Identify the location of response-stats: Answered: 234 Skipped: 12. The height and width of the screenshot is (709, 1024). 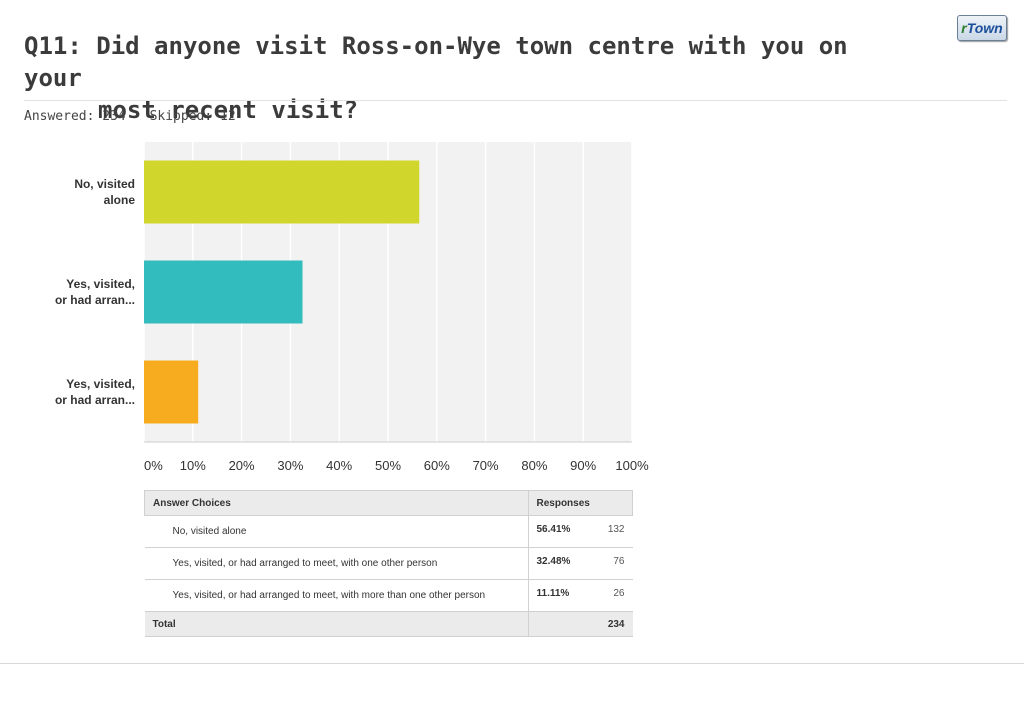
(138, 116).